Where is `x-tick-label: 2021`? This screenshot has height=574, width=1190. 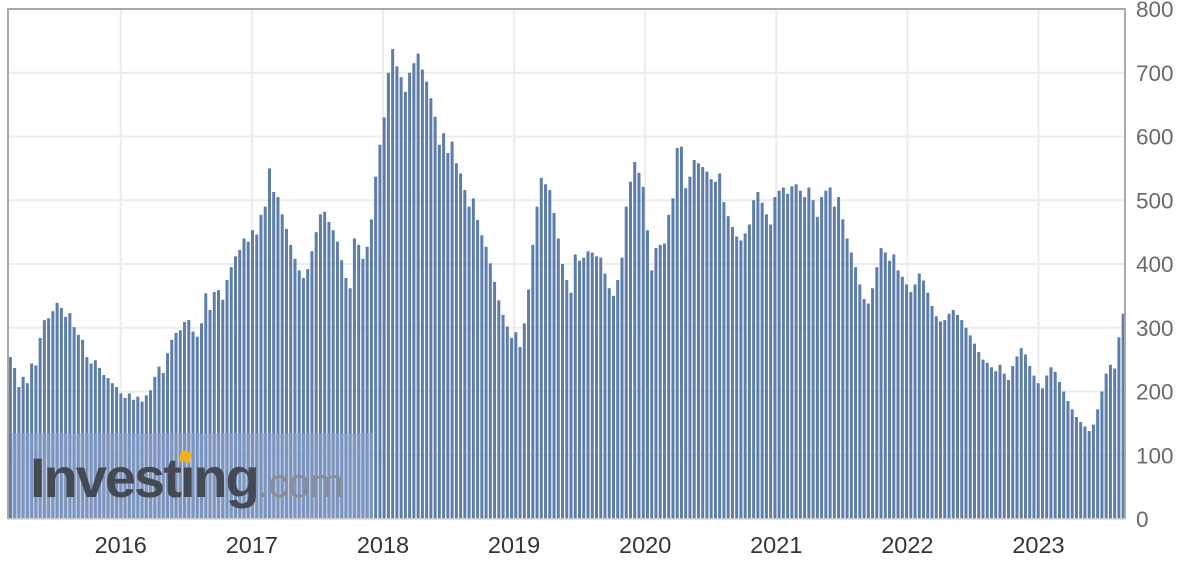
x-tick-label: 2021 is located at coordinates (776, 545).